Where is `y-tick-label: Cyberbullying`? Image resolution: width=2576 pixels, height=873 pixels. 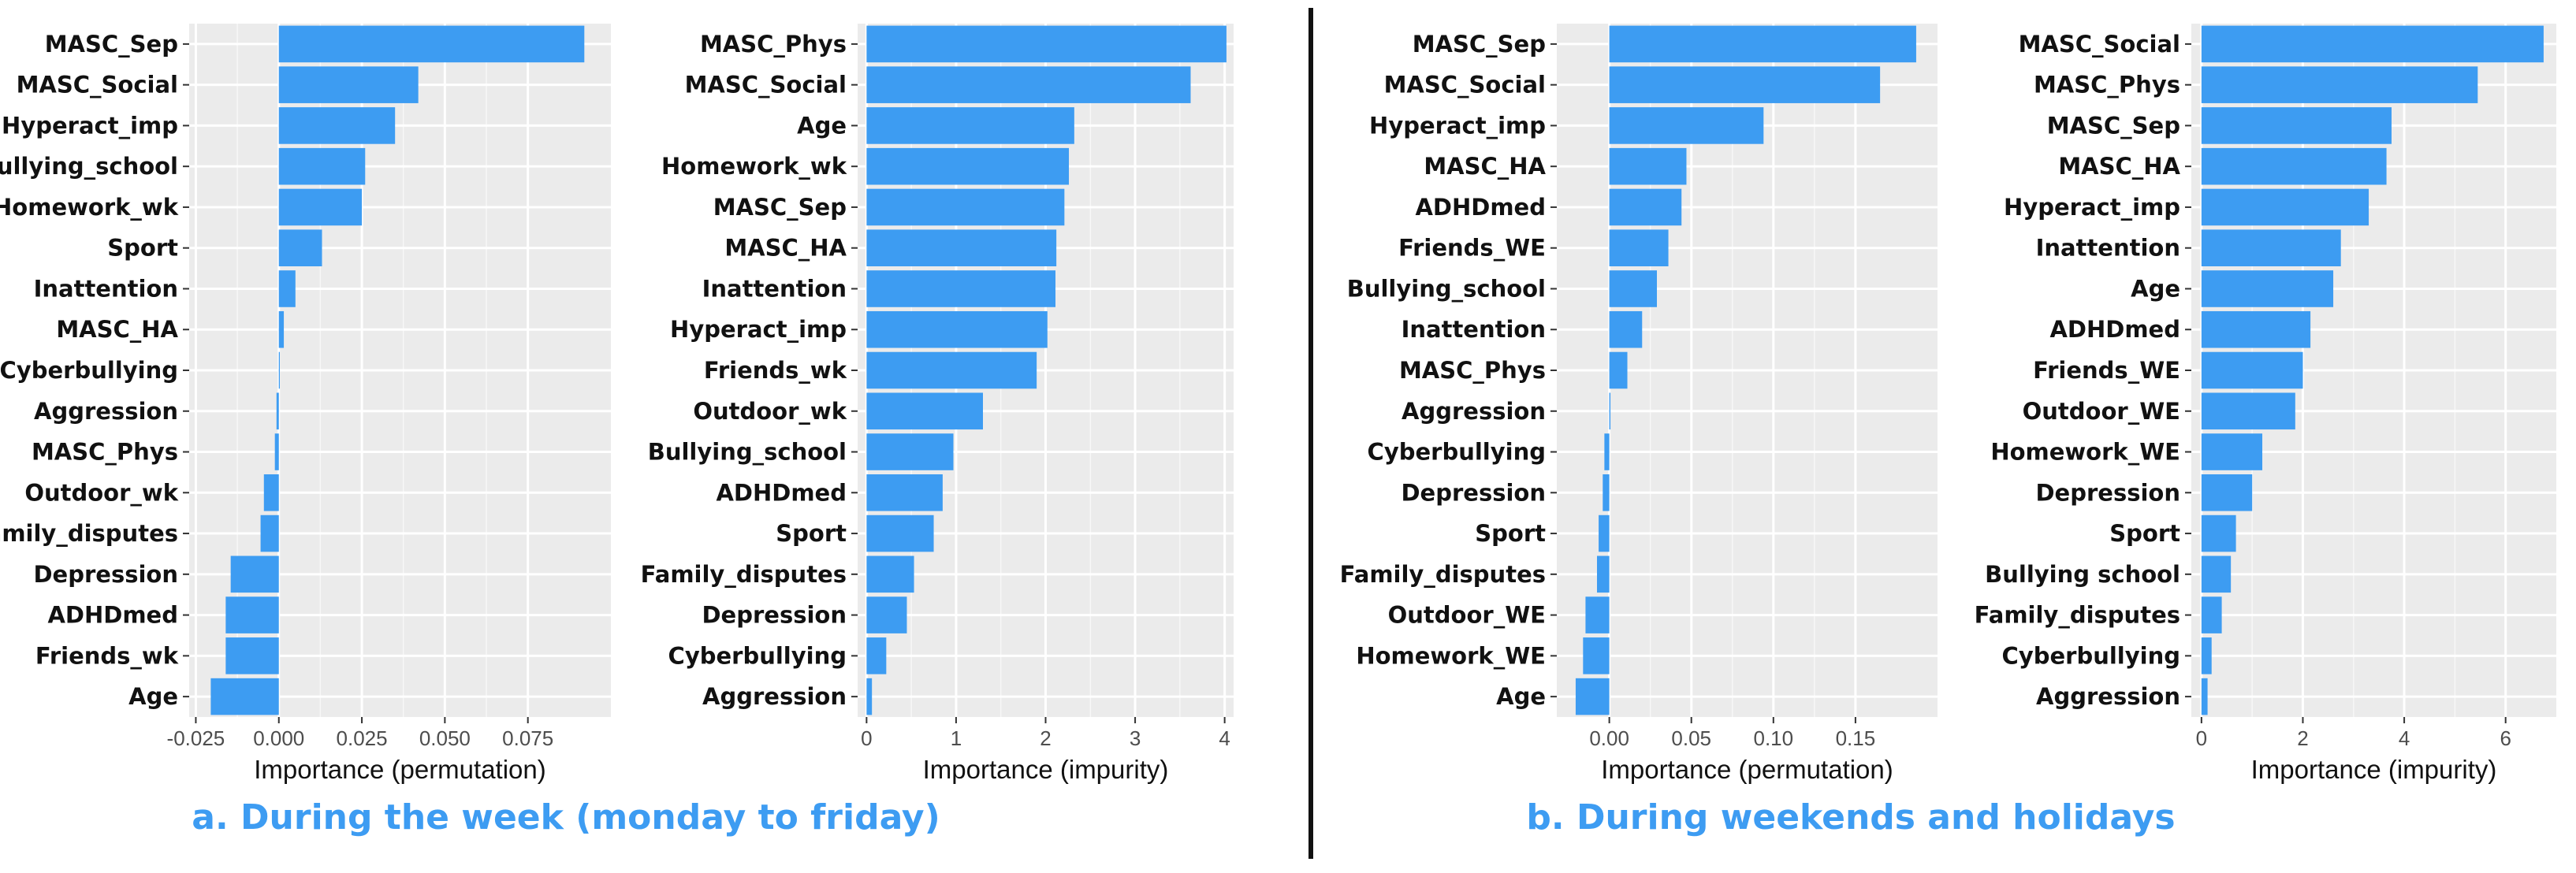
y-tick-label: Cyberbullying is located at coordinates (89, 370).